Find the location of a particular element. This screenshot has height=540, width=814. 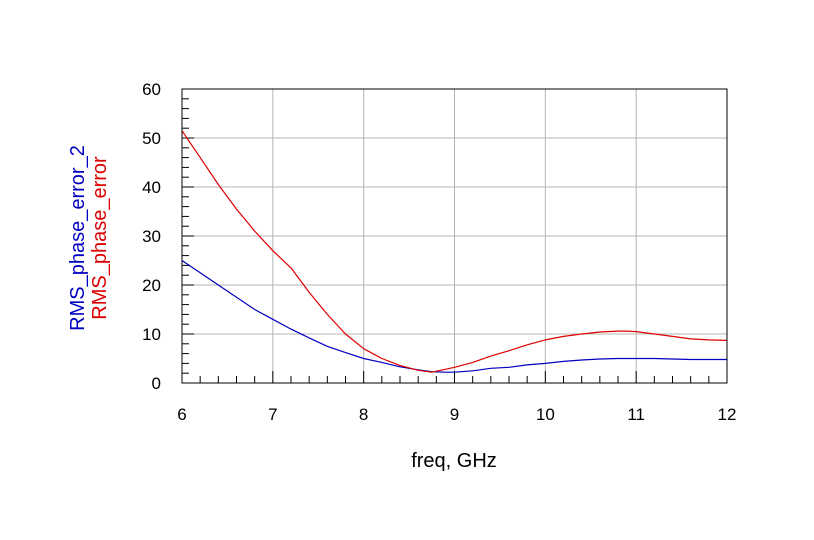

y-tick-label: 10 is located at coordinates (151, 334).